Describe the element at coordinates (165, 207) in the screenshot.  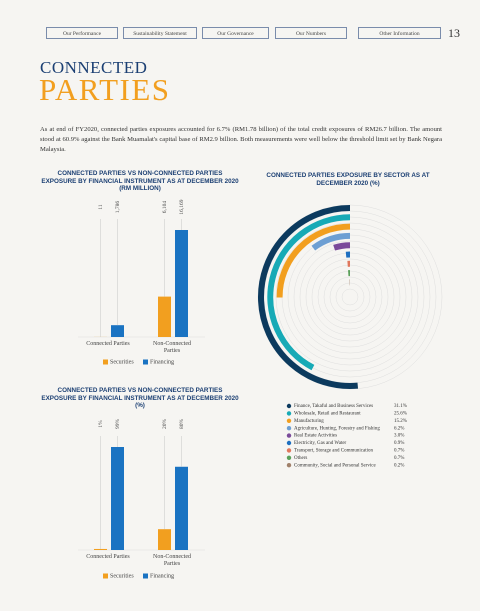
I see `value-label: 6,104` at that location.